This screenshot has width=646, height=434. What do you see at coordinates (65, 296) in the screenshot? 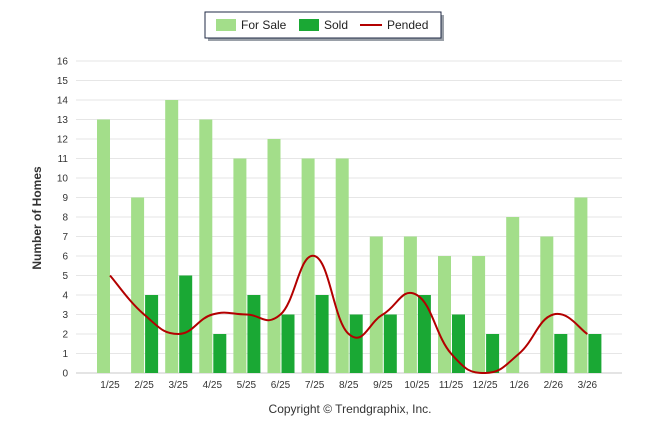
I see `y-tick-label: 4` at bounding box center [65, 296].